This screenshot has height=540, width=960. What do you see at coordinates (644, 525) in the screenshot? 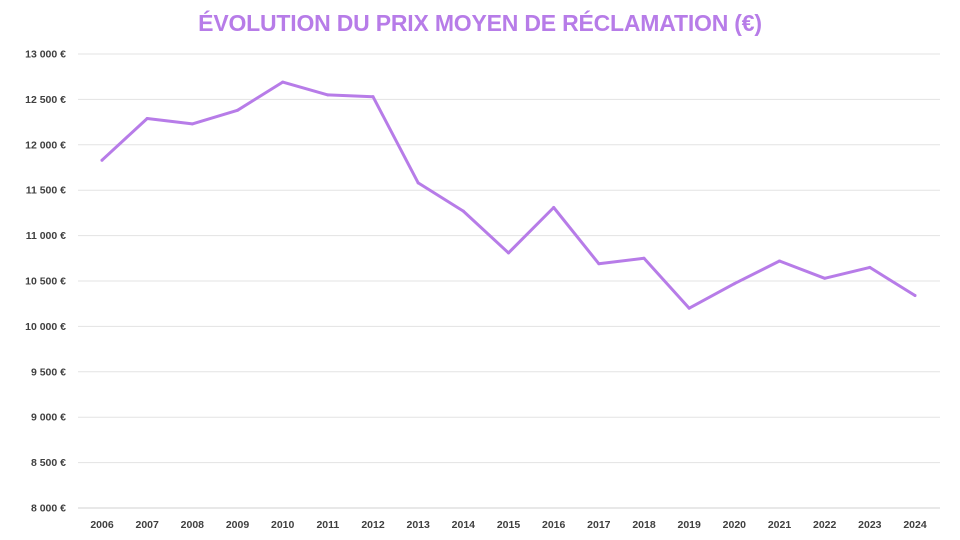
I see `x-tick-label: 2018` at bounding box center [644, 525].